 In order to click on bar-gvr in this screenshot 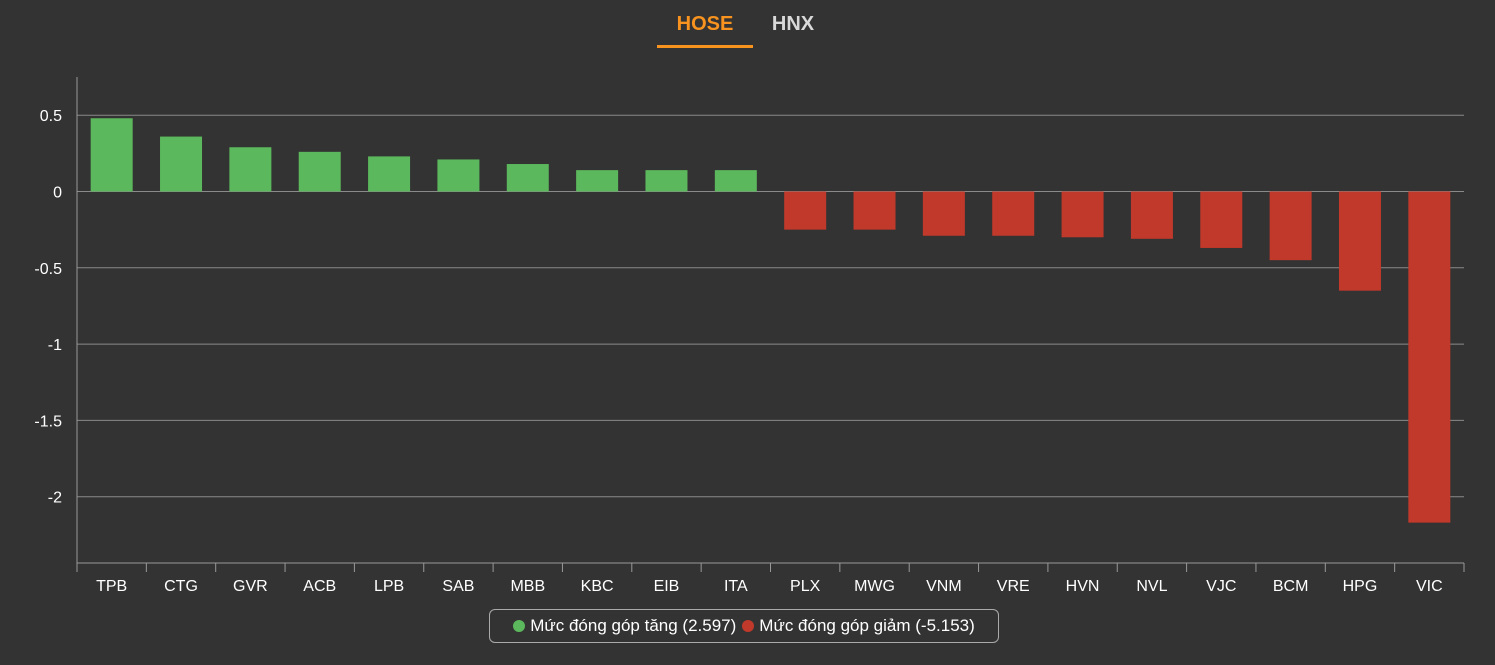, I will do `click(250, 169)`.